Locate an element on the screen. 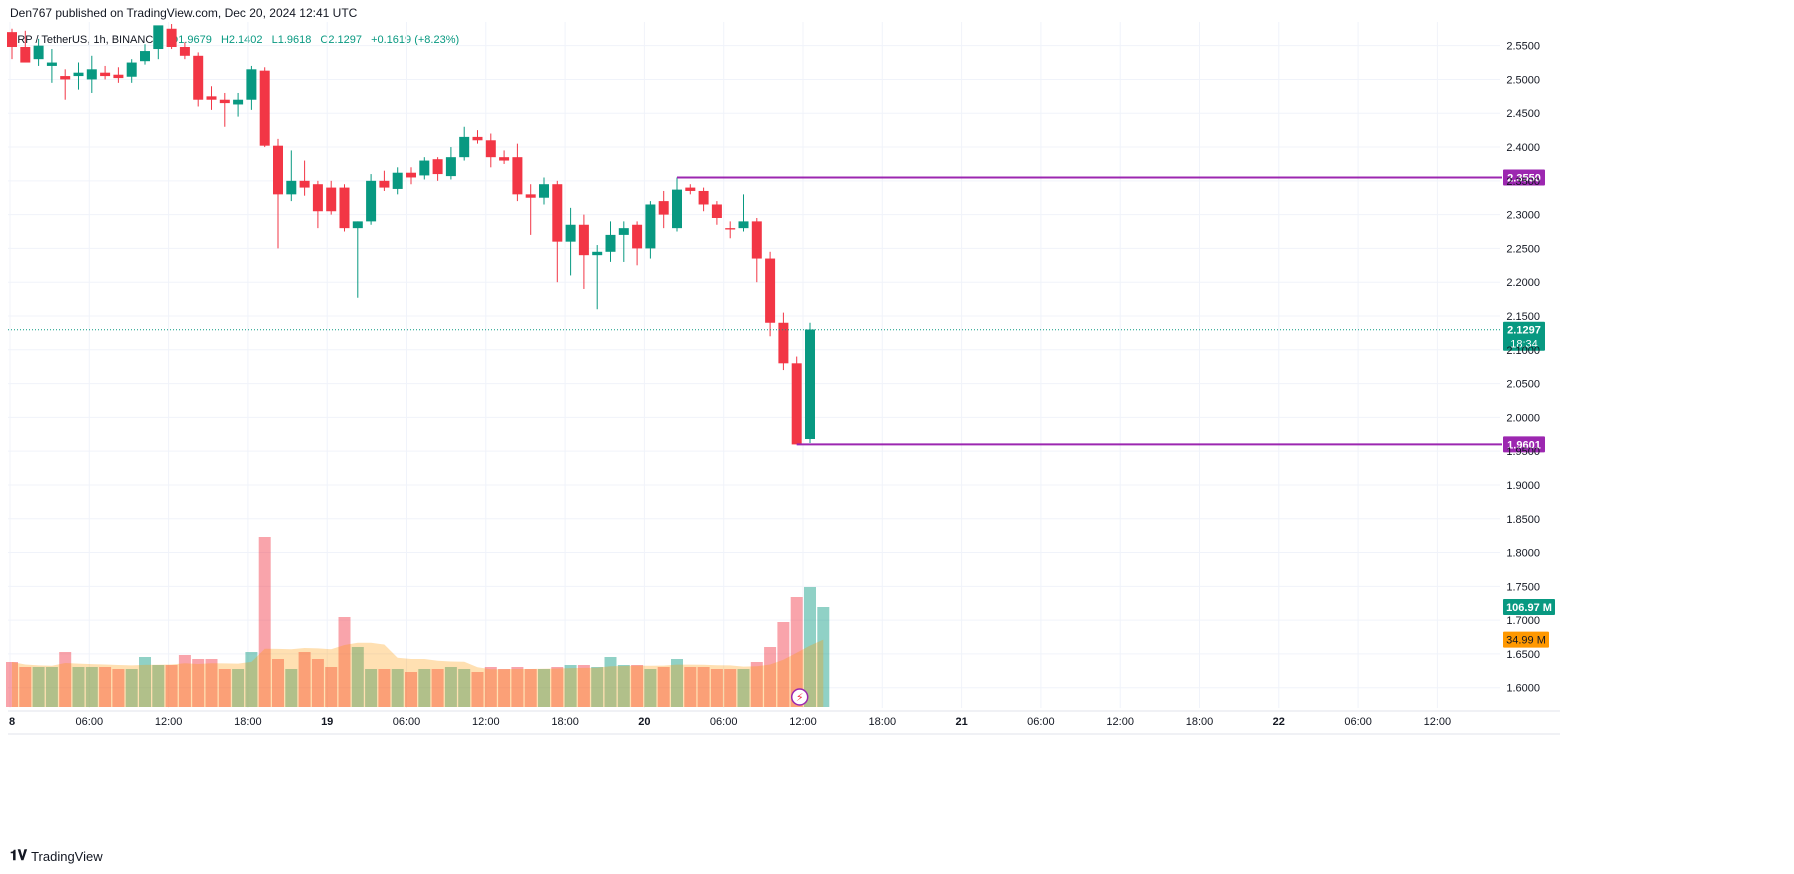 The width and height of the screenshot is (1794, 874). y-tick-label: 2.0000 is located at coordinates (1523, 418).